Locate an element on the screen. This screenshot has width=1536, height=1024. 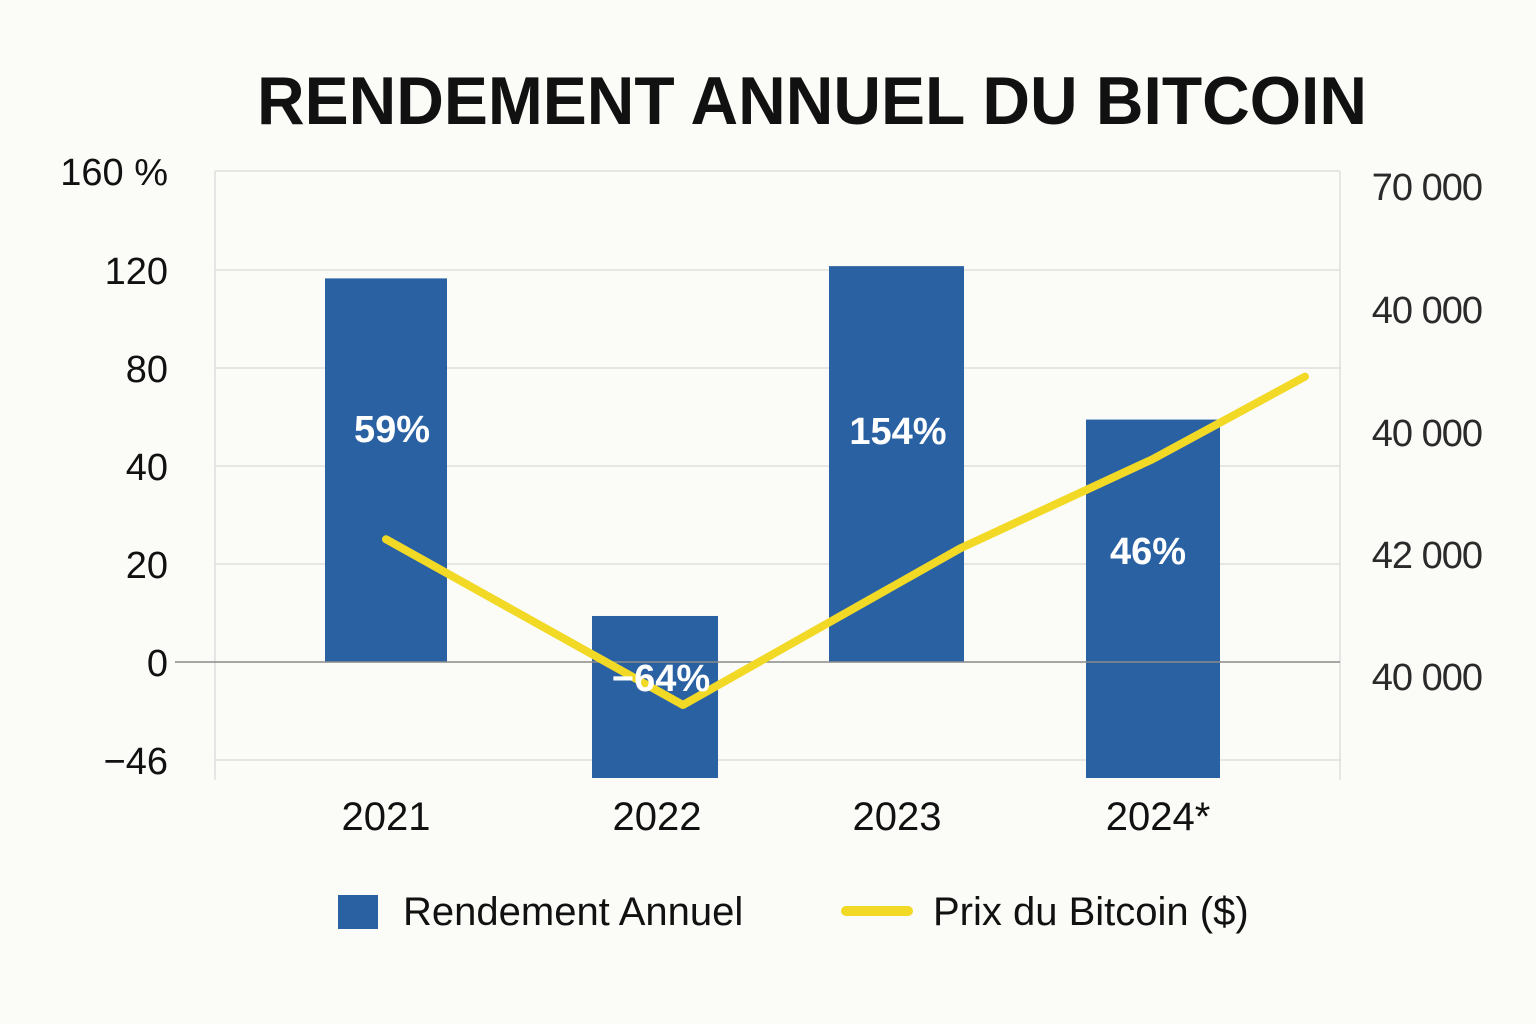
y-tick-label: 40 is located at coordinates (147, 468).